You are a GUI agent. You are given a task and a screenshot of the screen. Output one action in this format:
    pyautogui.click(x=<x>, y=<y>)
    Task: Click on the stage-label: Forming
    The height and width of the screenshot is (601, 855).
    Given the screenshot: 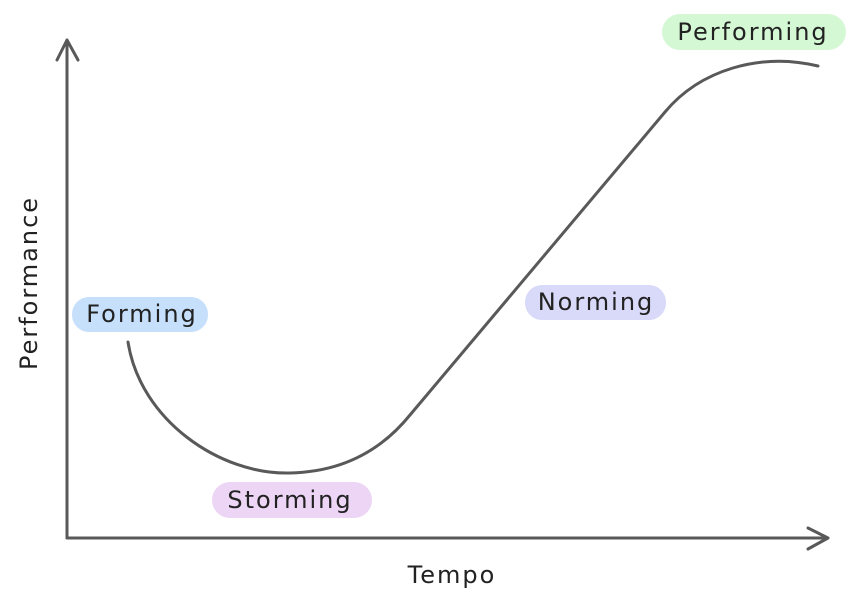 What is the action you would take?
    pyautogui.click(x=142, y=314)
    